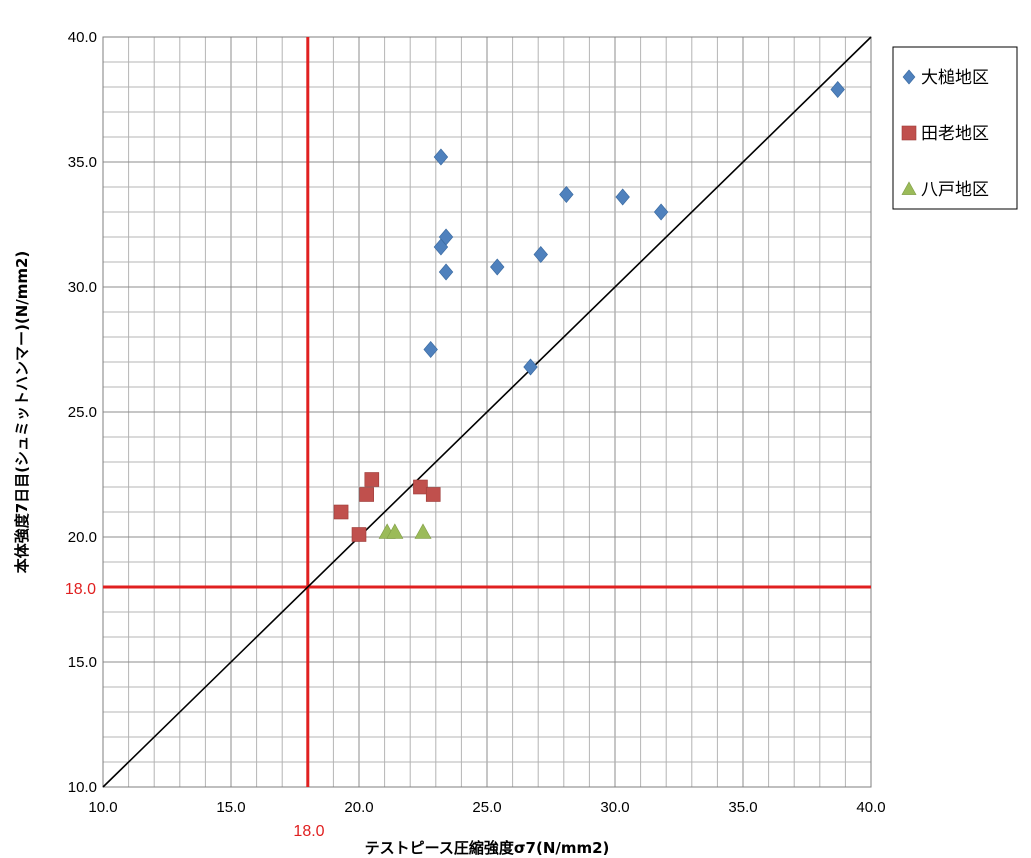  Describe the element at coordinates (308, 831) in the screenshot. I see `ref-x-label: 18.0` at that location.